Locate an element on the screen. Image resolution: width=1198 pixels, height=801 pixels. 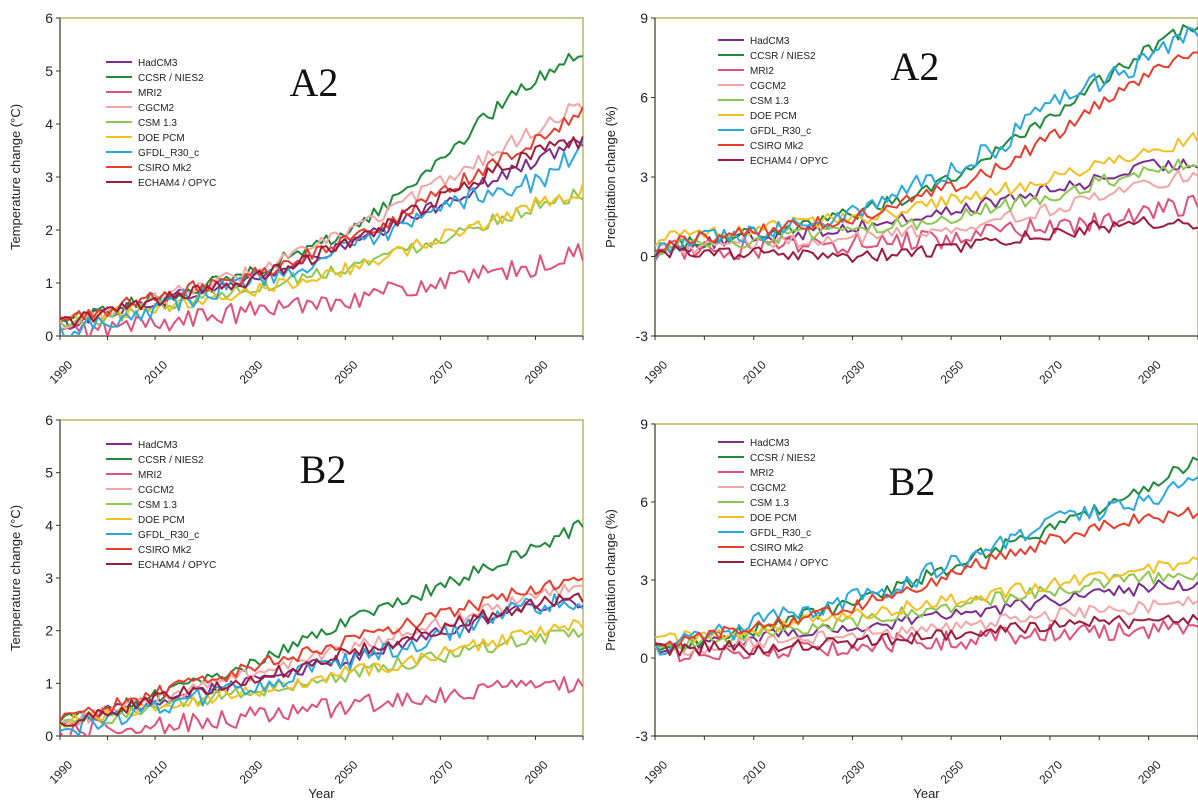
series-line-ccsr-nies2 is located at coordinates (926, 140).